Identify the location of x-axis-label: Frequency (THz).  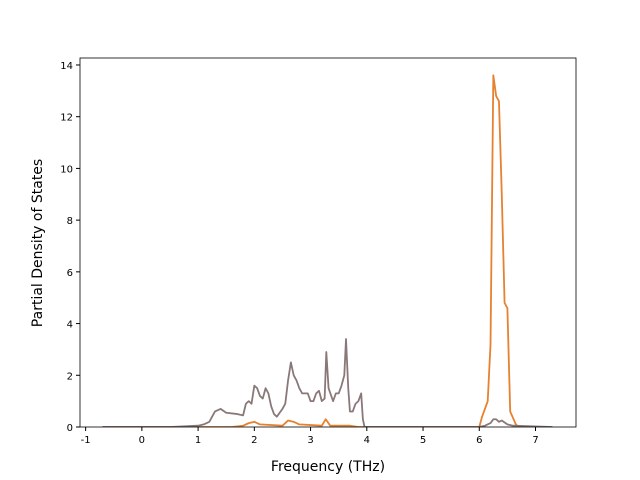
(328, 467).